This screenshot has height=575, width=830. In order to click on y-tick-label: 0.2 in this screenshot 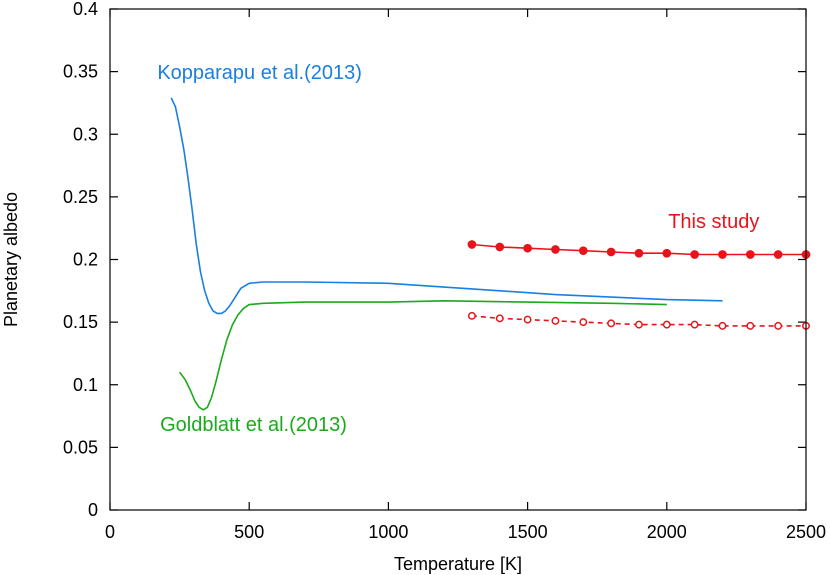, I will do `click(85, 260)`.